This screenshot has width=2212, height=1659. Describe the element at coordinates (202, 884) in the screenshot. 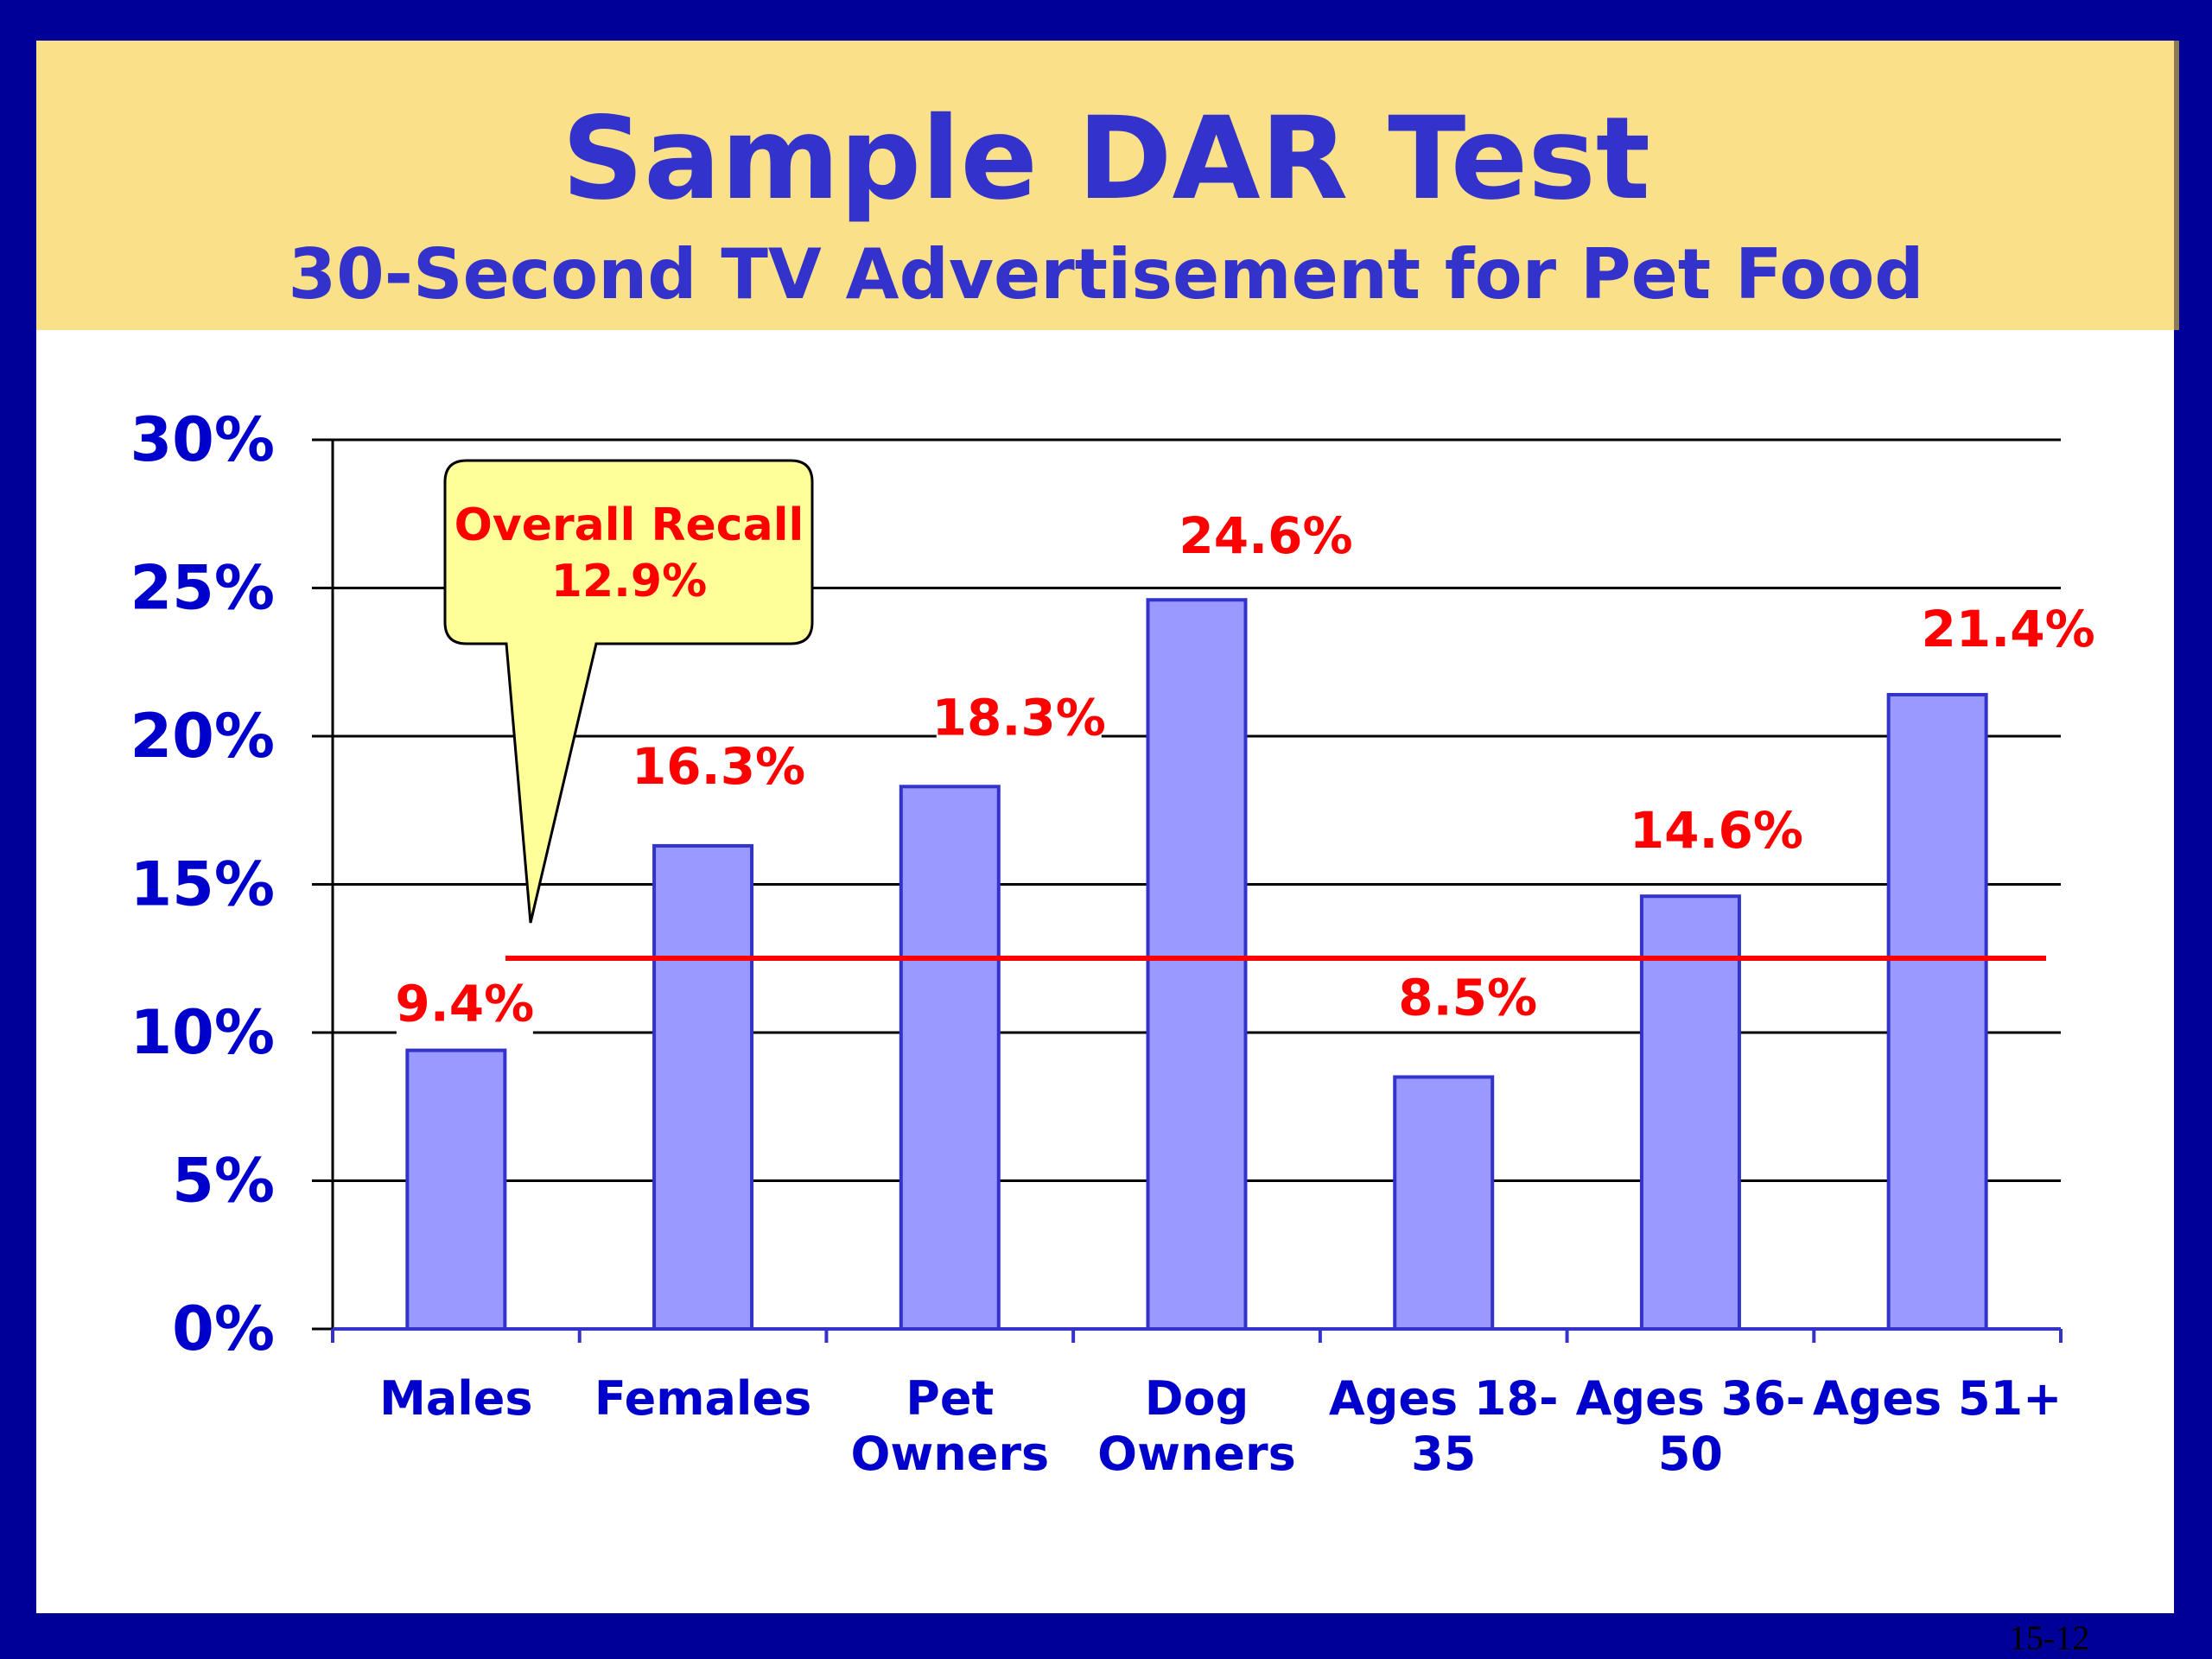

I see `y-tick-label: 15%` at that location.